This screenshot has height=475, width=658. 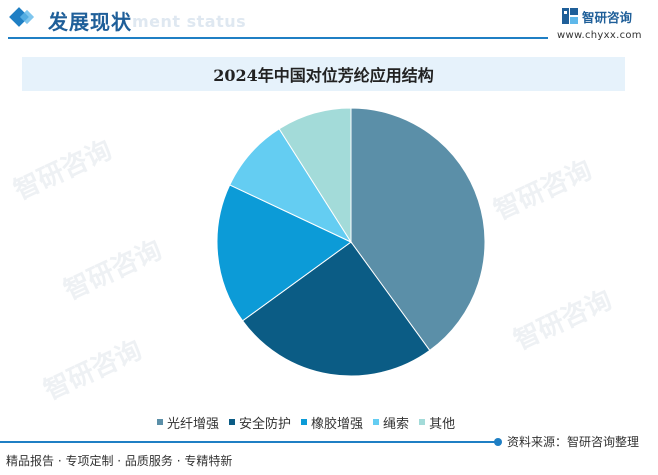 What do you see at coordinates (396, 424) in the screenshot?
I see `legend-label: 绳索` at bounding box center [396, 424].